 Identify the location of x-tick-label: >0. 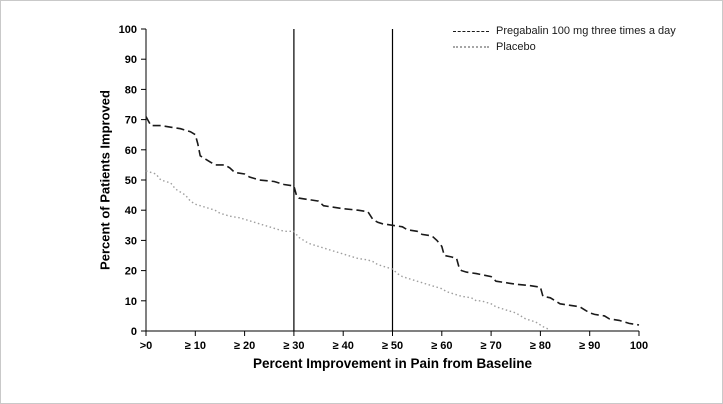
(146, 346).